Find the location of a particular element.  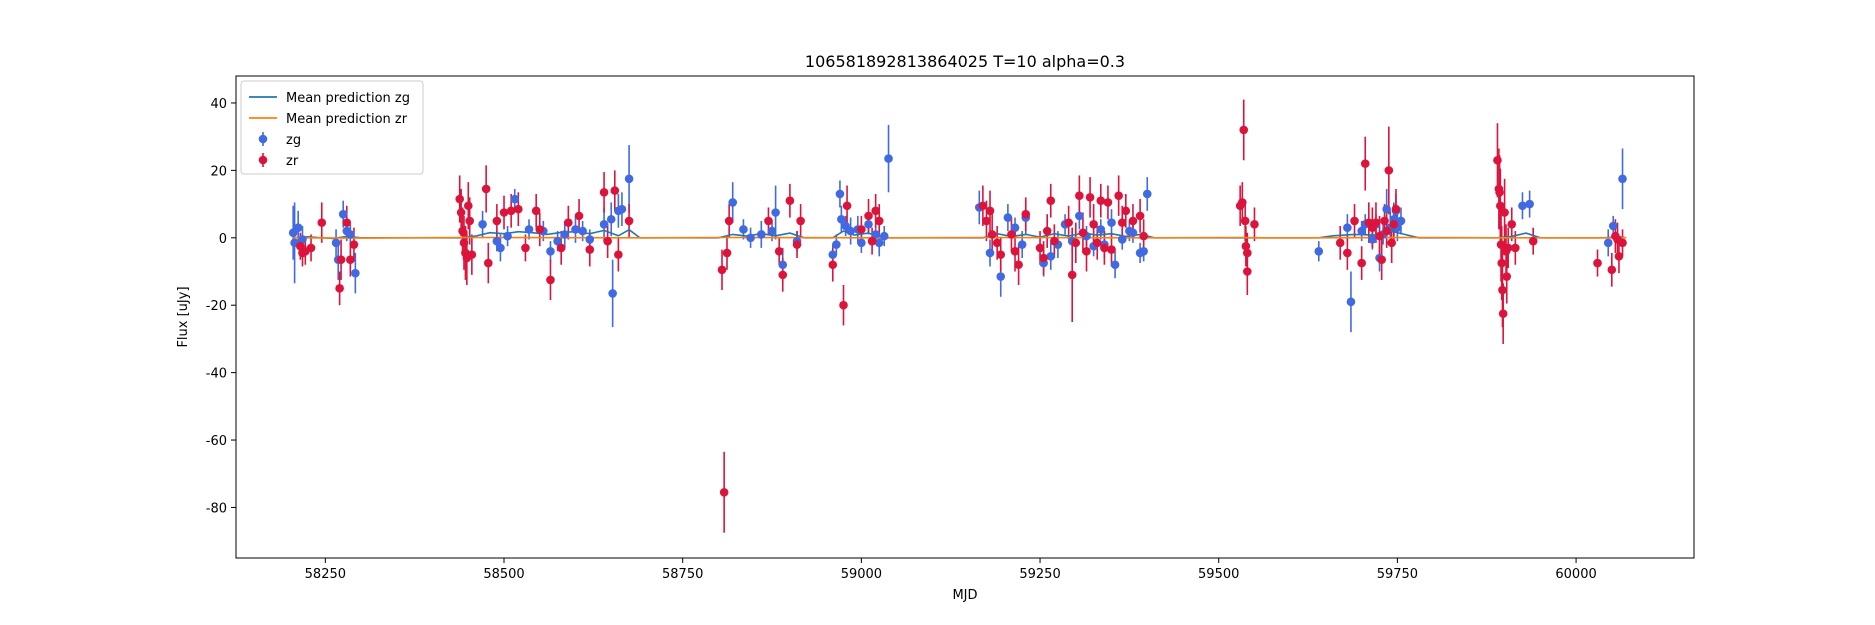

legend-box is located at coordinates (332, 127).